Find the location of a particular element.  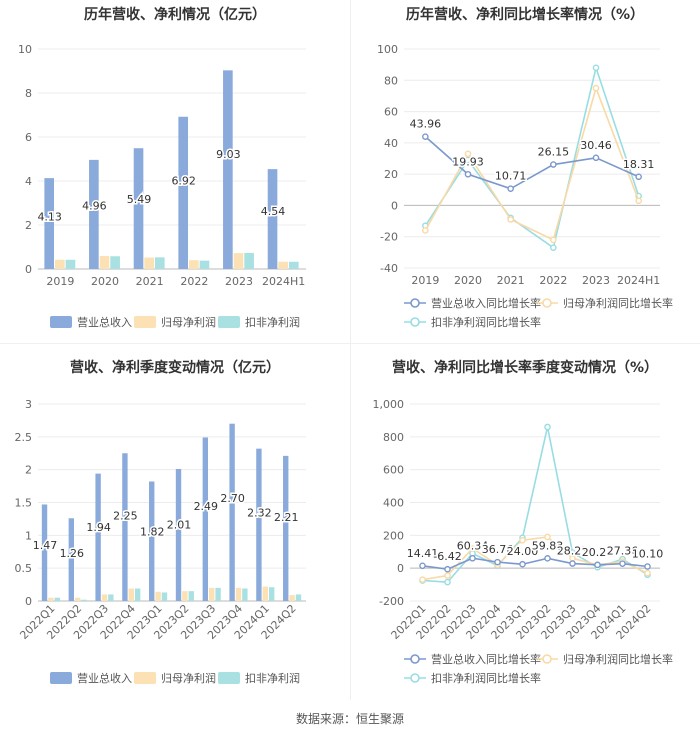

legend-label: 归母净利润 is located at coordinates (188, 322).